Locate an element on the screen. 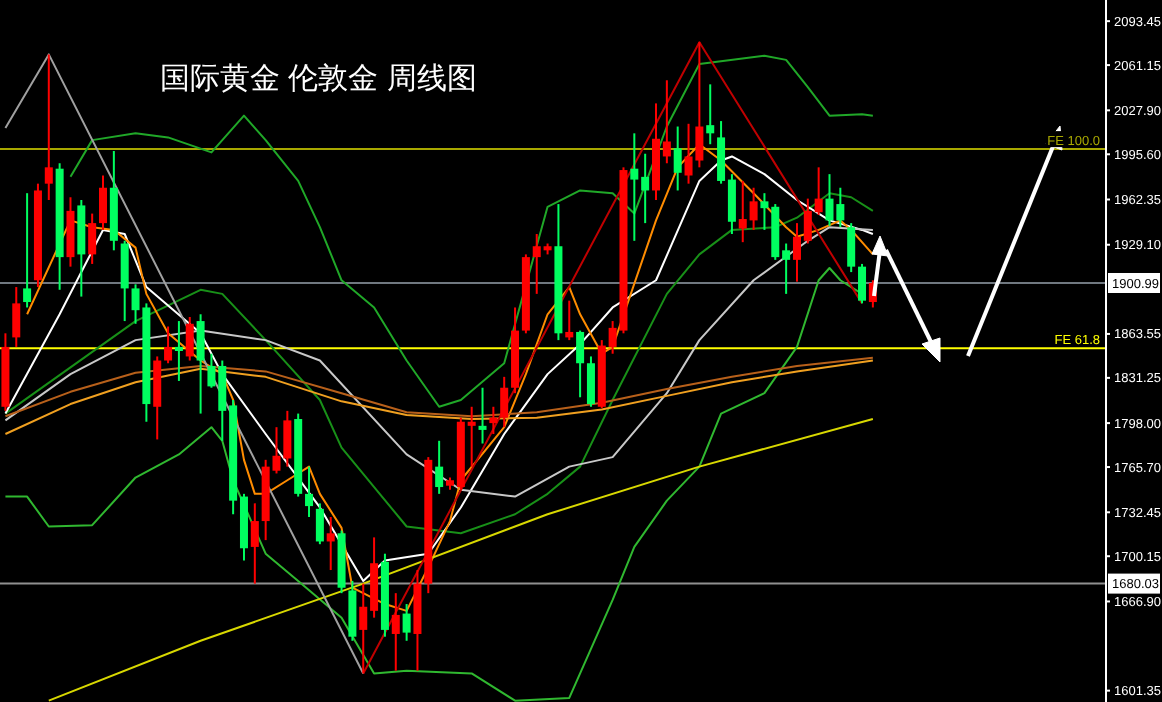  text: 国际黄金 伦敦金 周线图 is located at coordinates (318, 79).